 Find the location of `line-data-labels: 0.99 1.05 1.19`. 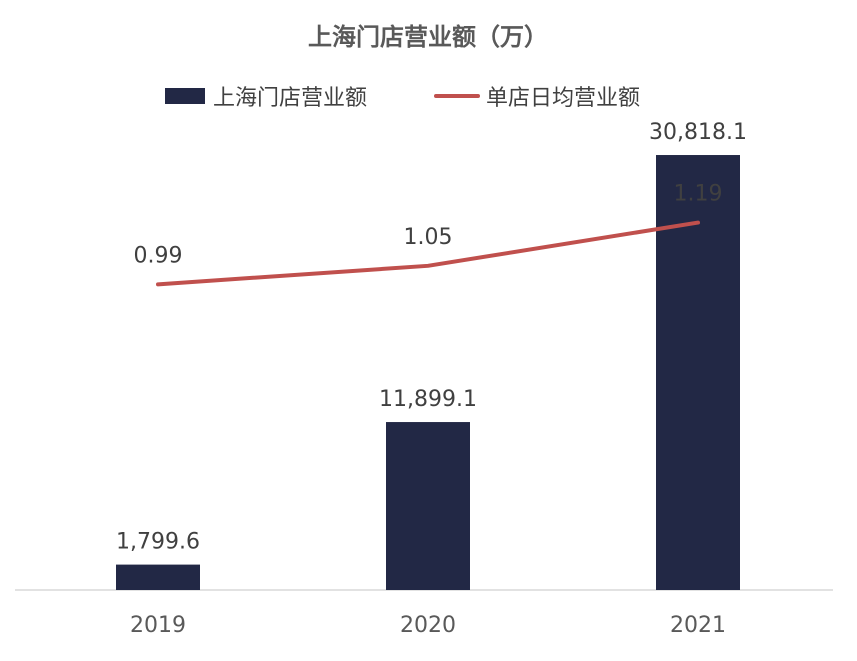

line-data-labels: 0.99 1.05 1.19 is located at coordinates (428, 225).